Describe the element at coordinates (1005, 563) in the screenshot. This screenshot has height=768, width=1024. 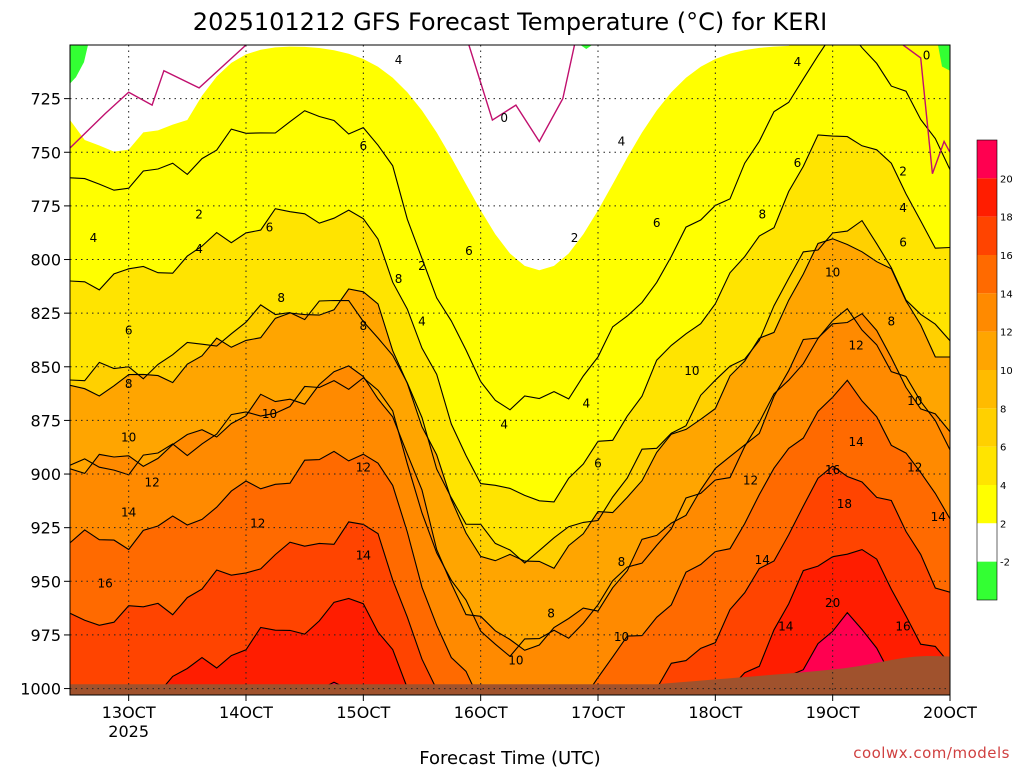
I see `colorbar-label: -2` at that location.